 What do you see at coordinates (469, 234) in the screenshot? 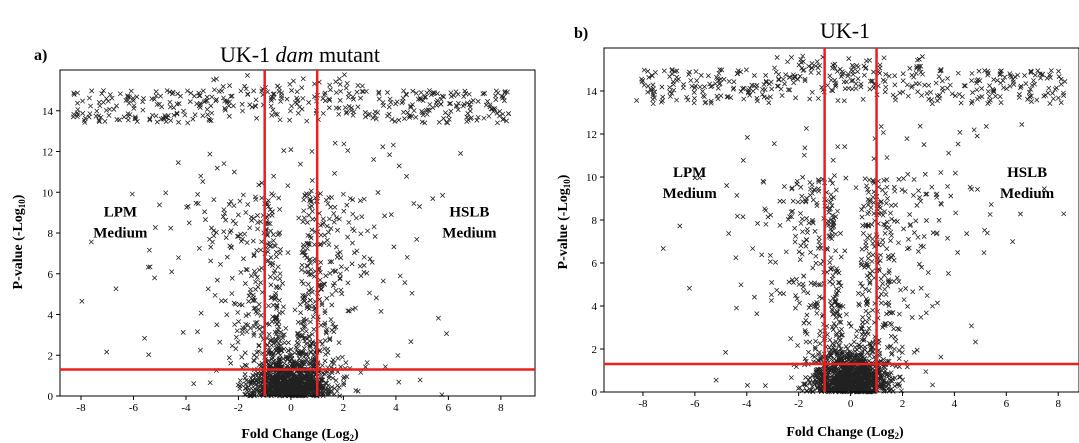
I see `region-annotation: Medium` at bounding box center [469, 234].